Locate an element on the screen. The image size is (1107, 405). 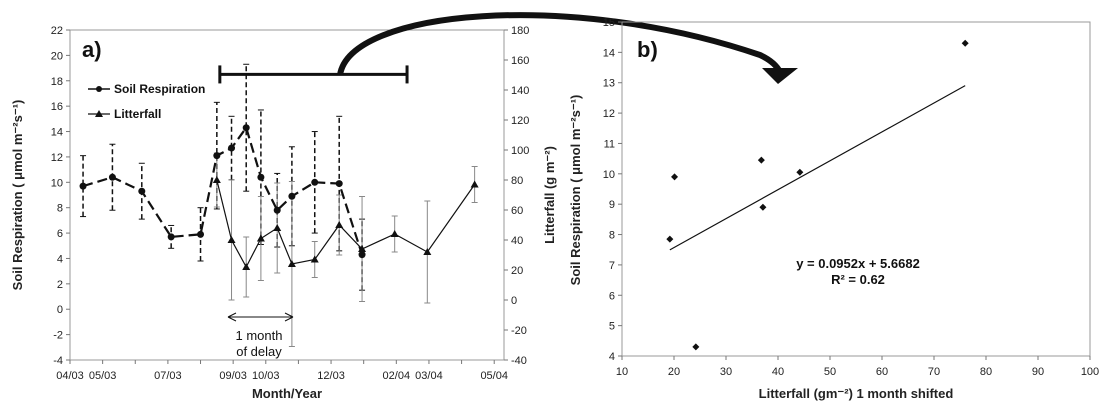
x-tick-label: 70 is located at coordinates (934, 372).